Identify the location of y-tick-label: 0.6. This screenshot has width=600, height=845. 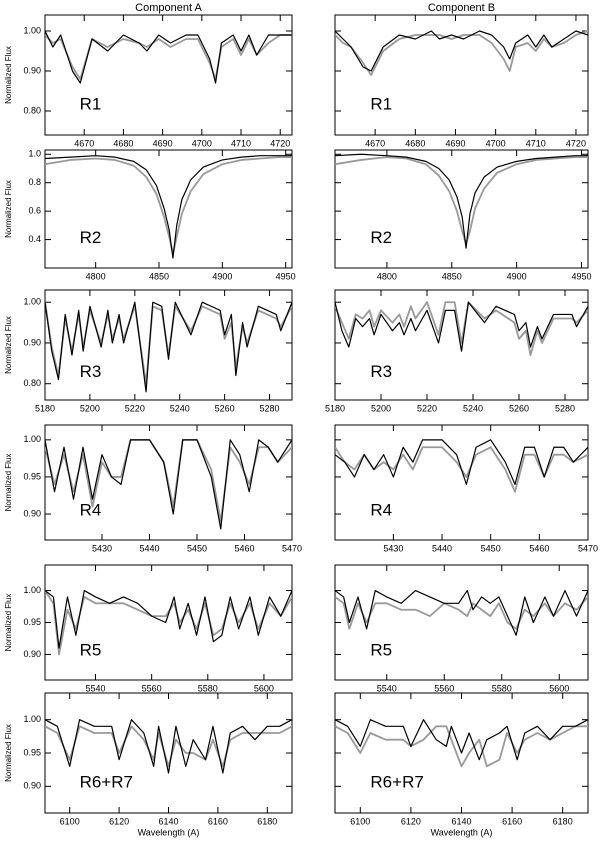
(34, 211).